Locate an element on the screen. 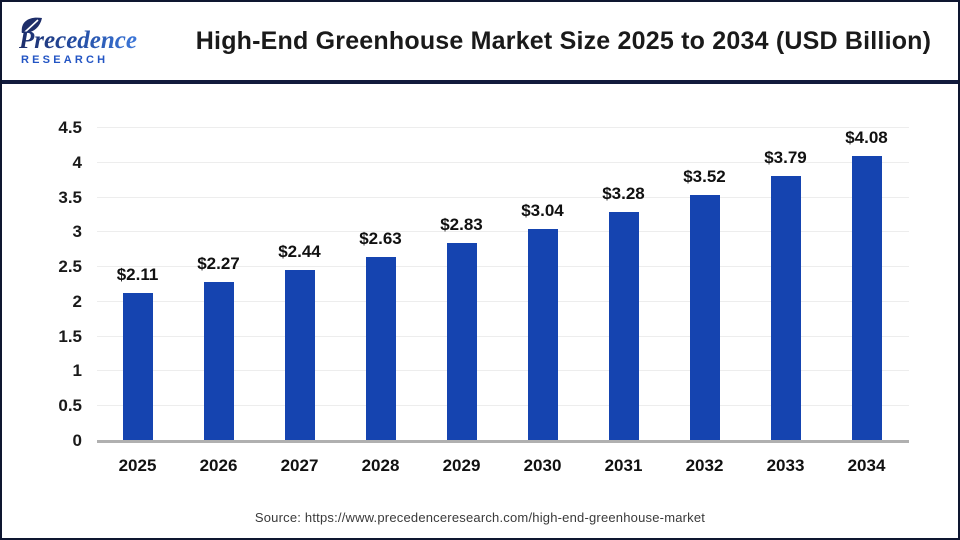  bar-value-label-2026: $2.27 is located at coordinates (218, 264).